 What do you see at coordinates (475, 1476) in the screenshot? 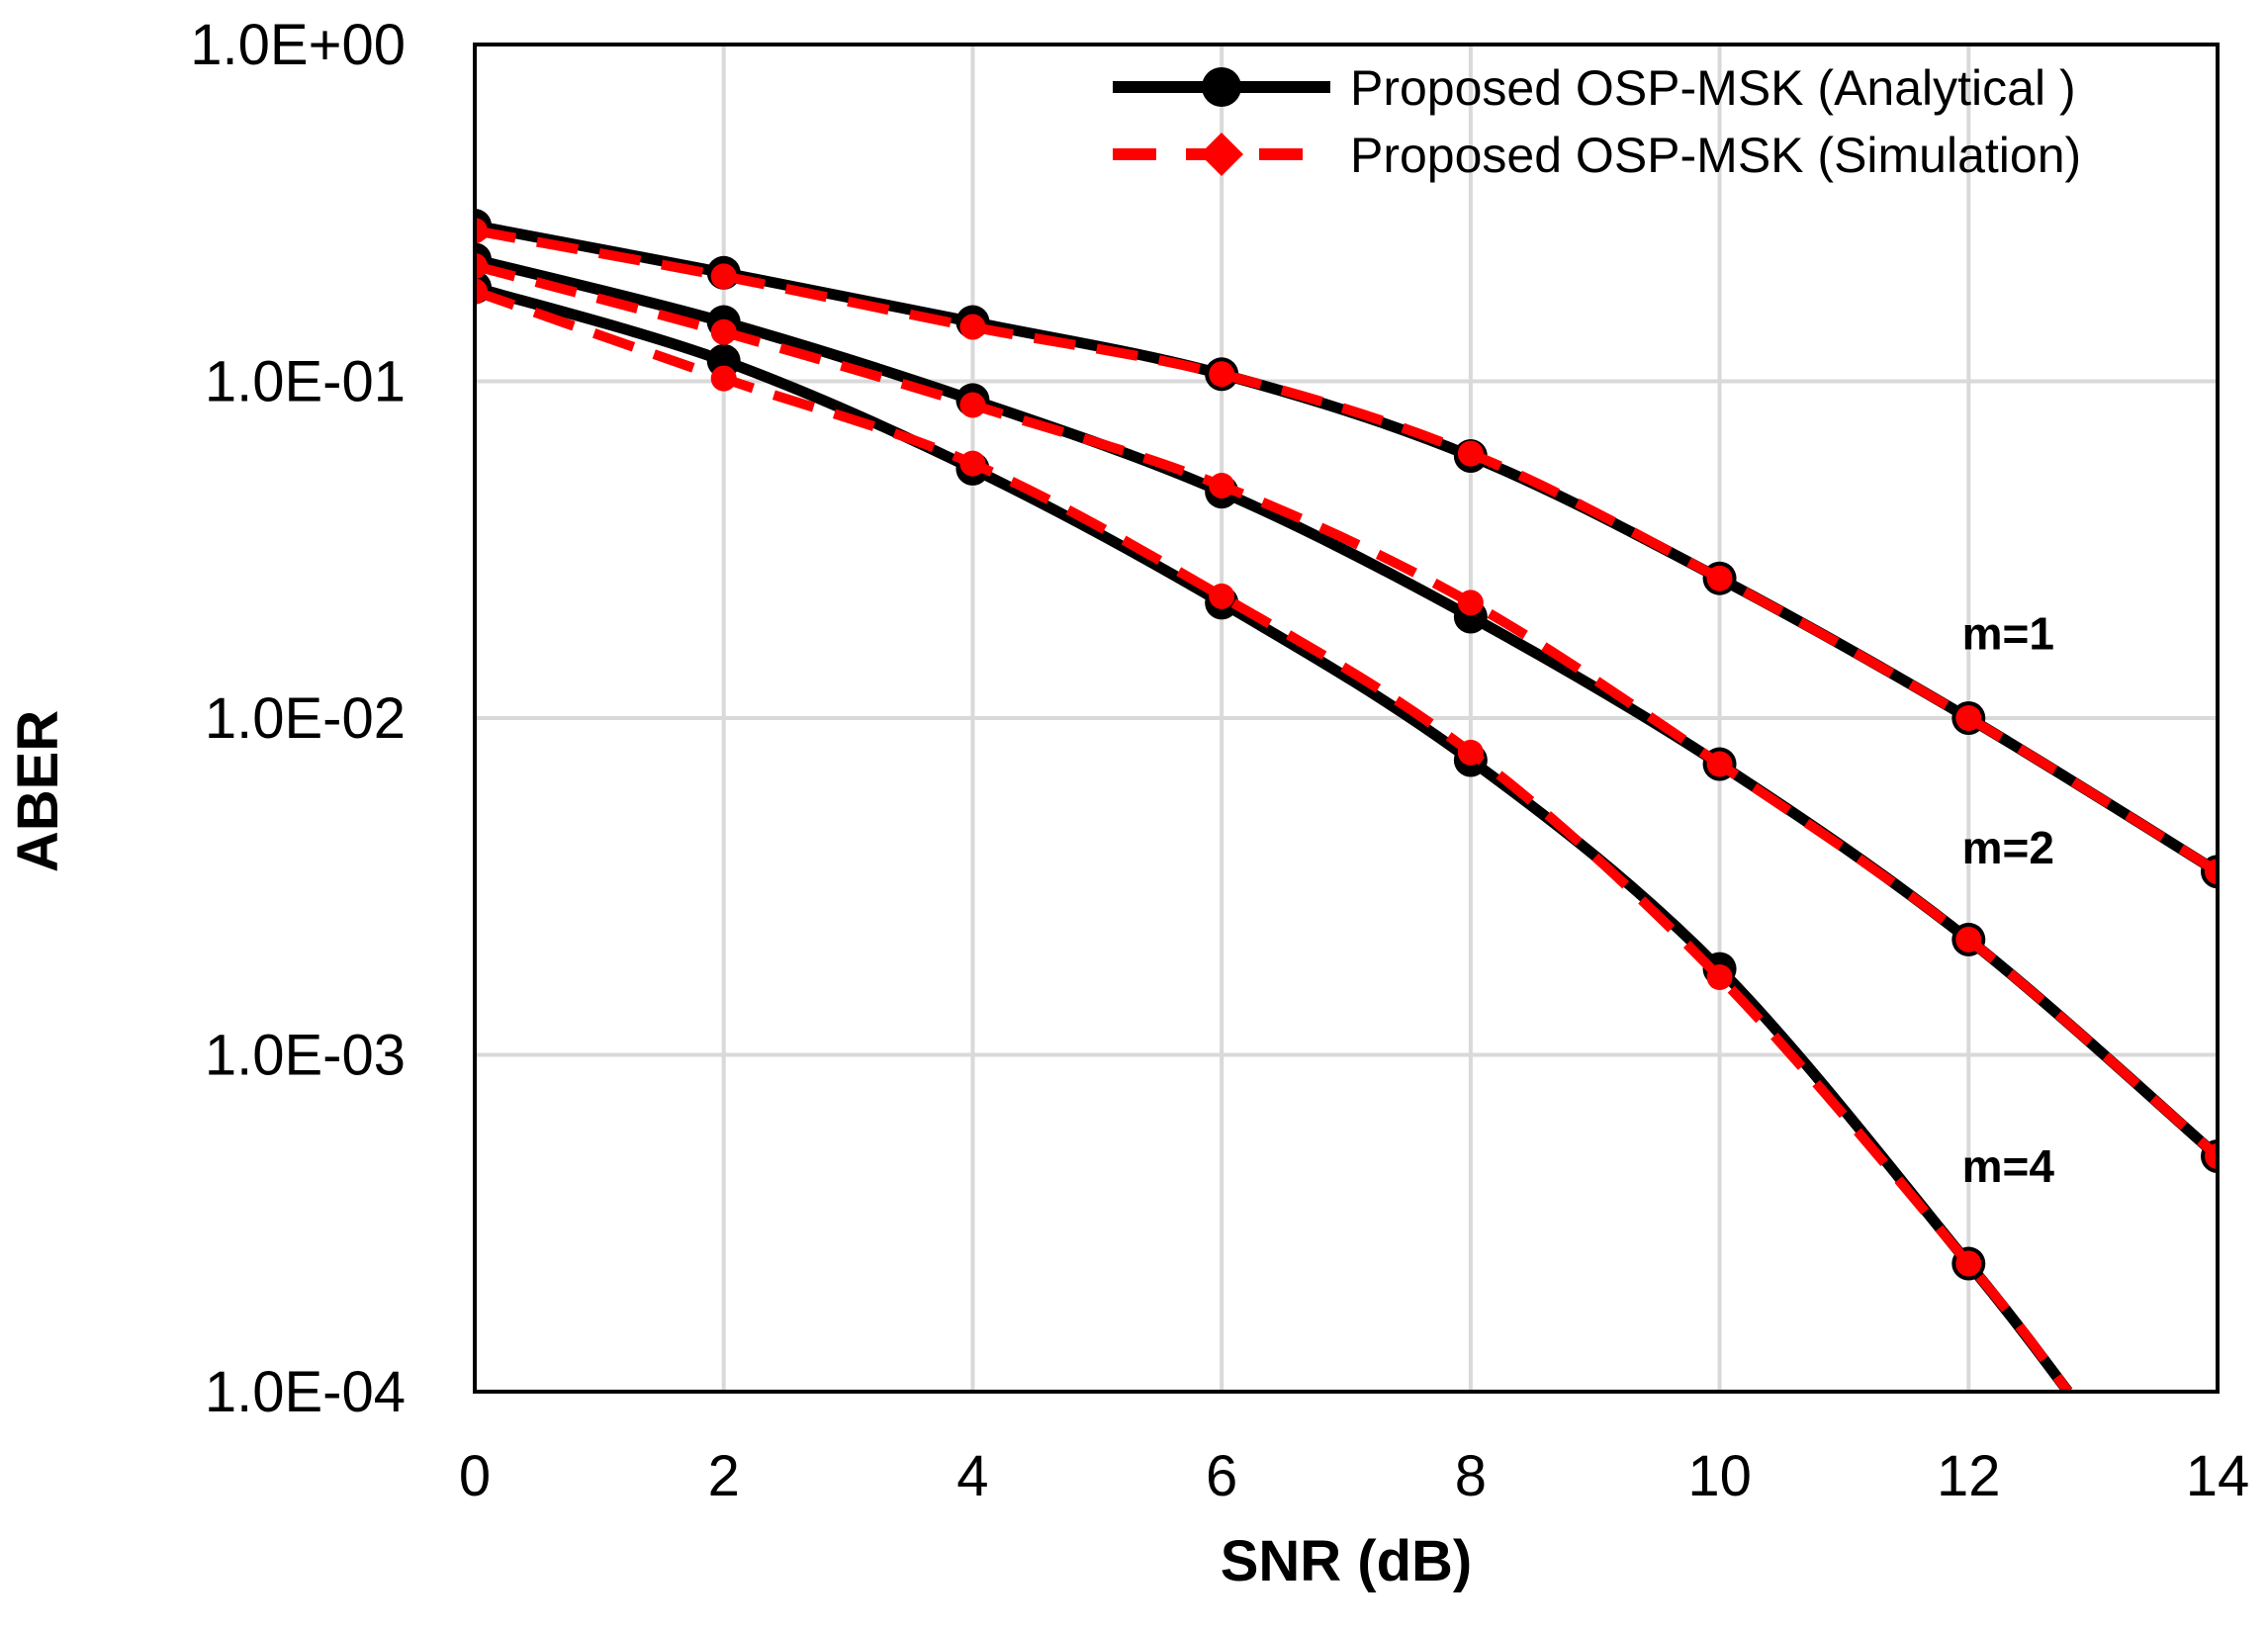
I see `x-tick-label: 0` at bounding box center [475, 1476].